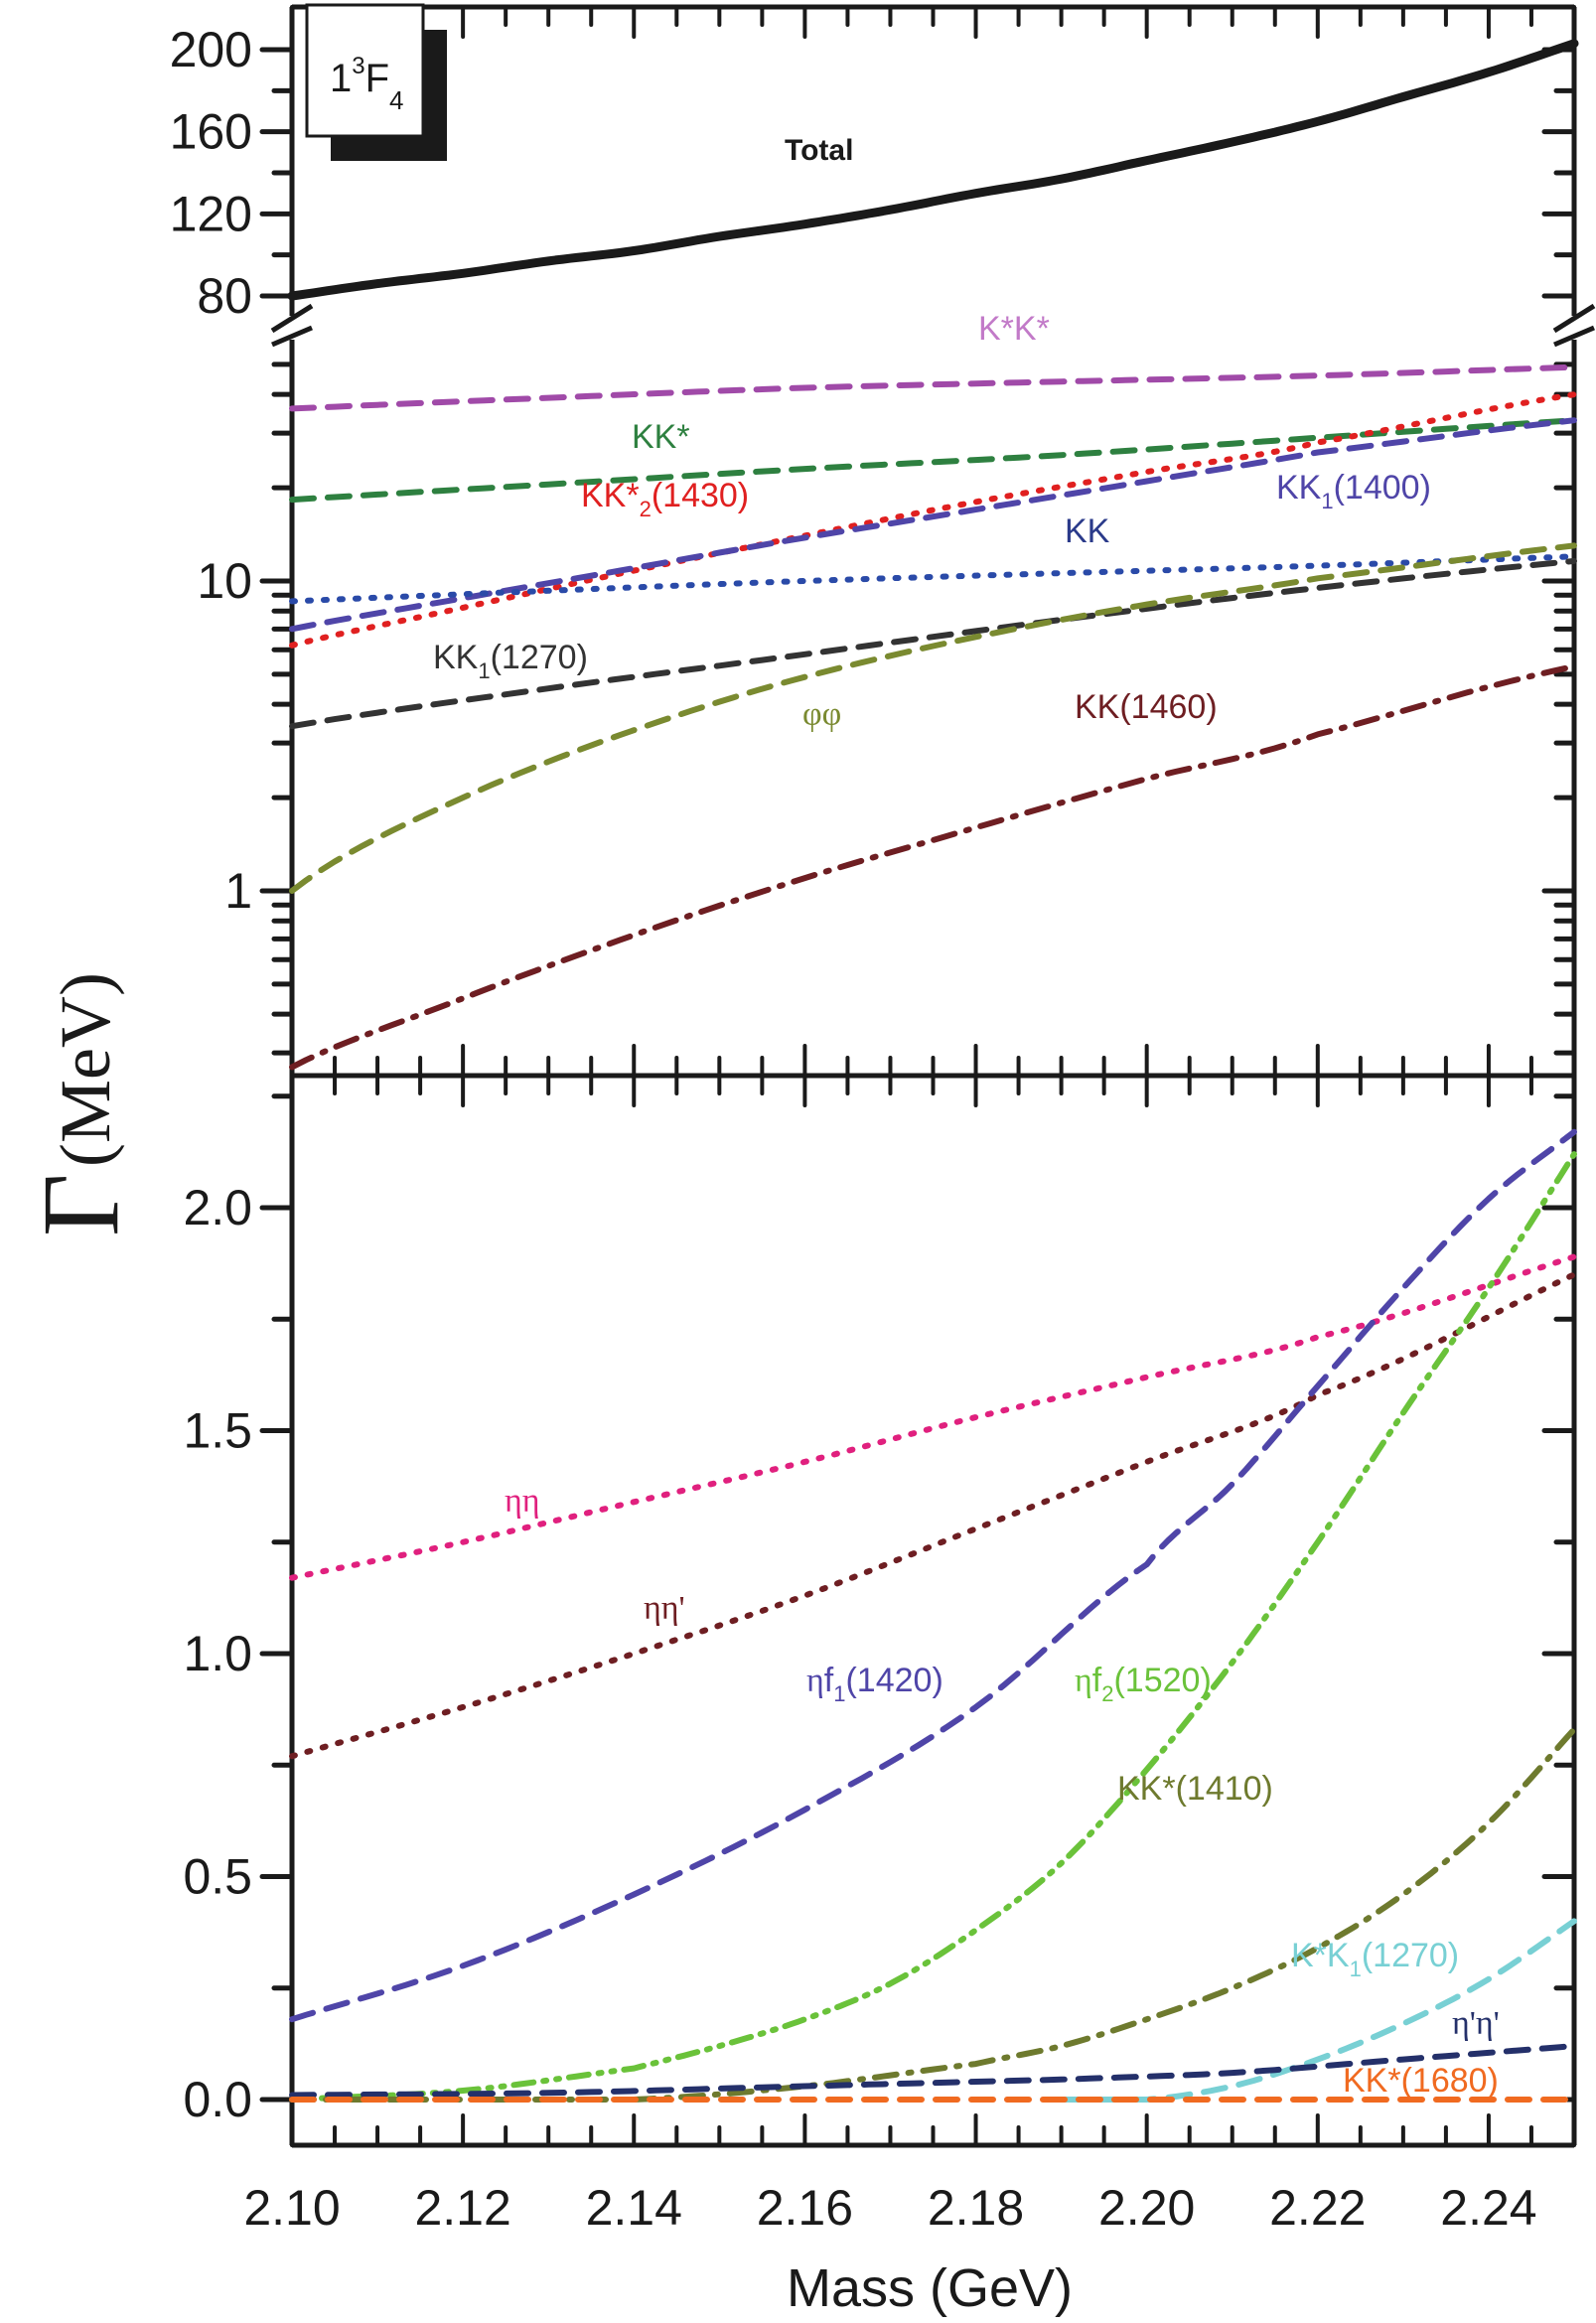  Describe the element at coordinates (225, 296) in the screenshot. I see `y-tick-label: 80` at that location.